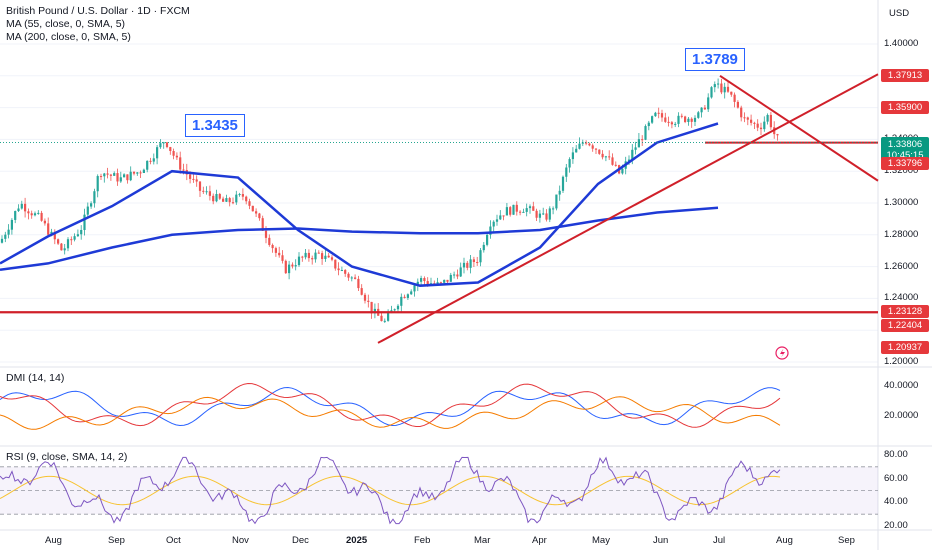 This screenshot has height=550, width=932. Describe the element at coordinates (905, 75) in the screenshot. I see `price-tag: 1.37913` at that location.